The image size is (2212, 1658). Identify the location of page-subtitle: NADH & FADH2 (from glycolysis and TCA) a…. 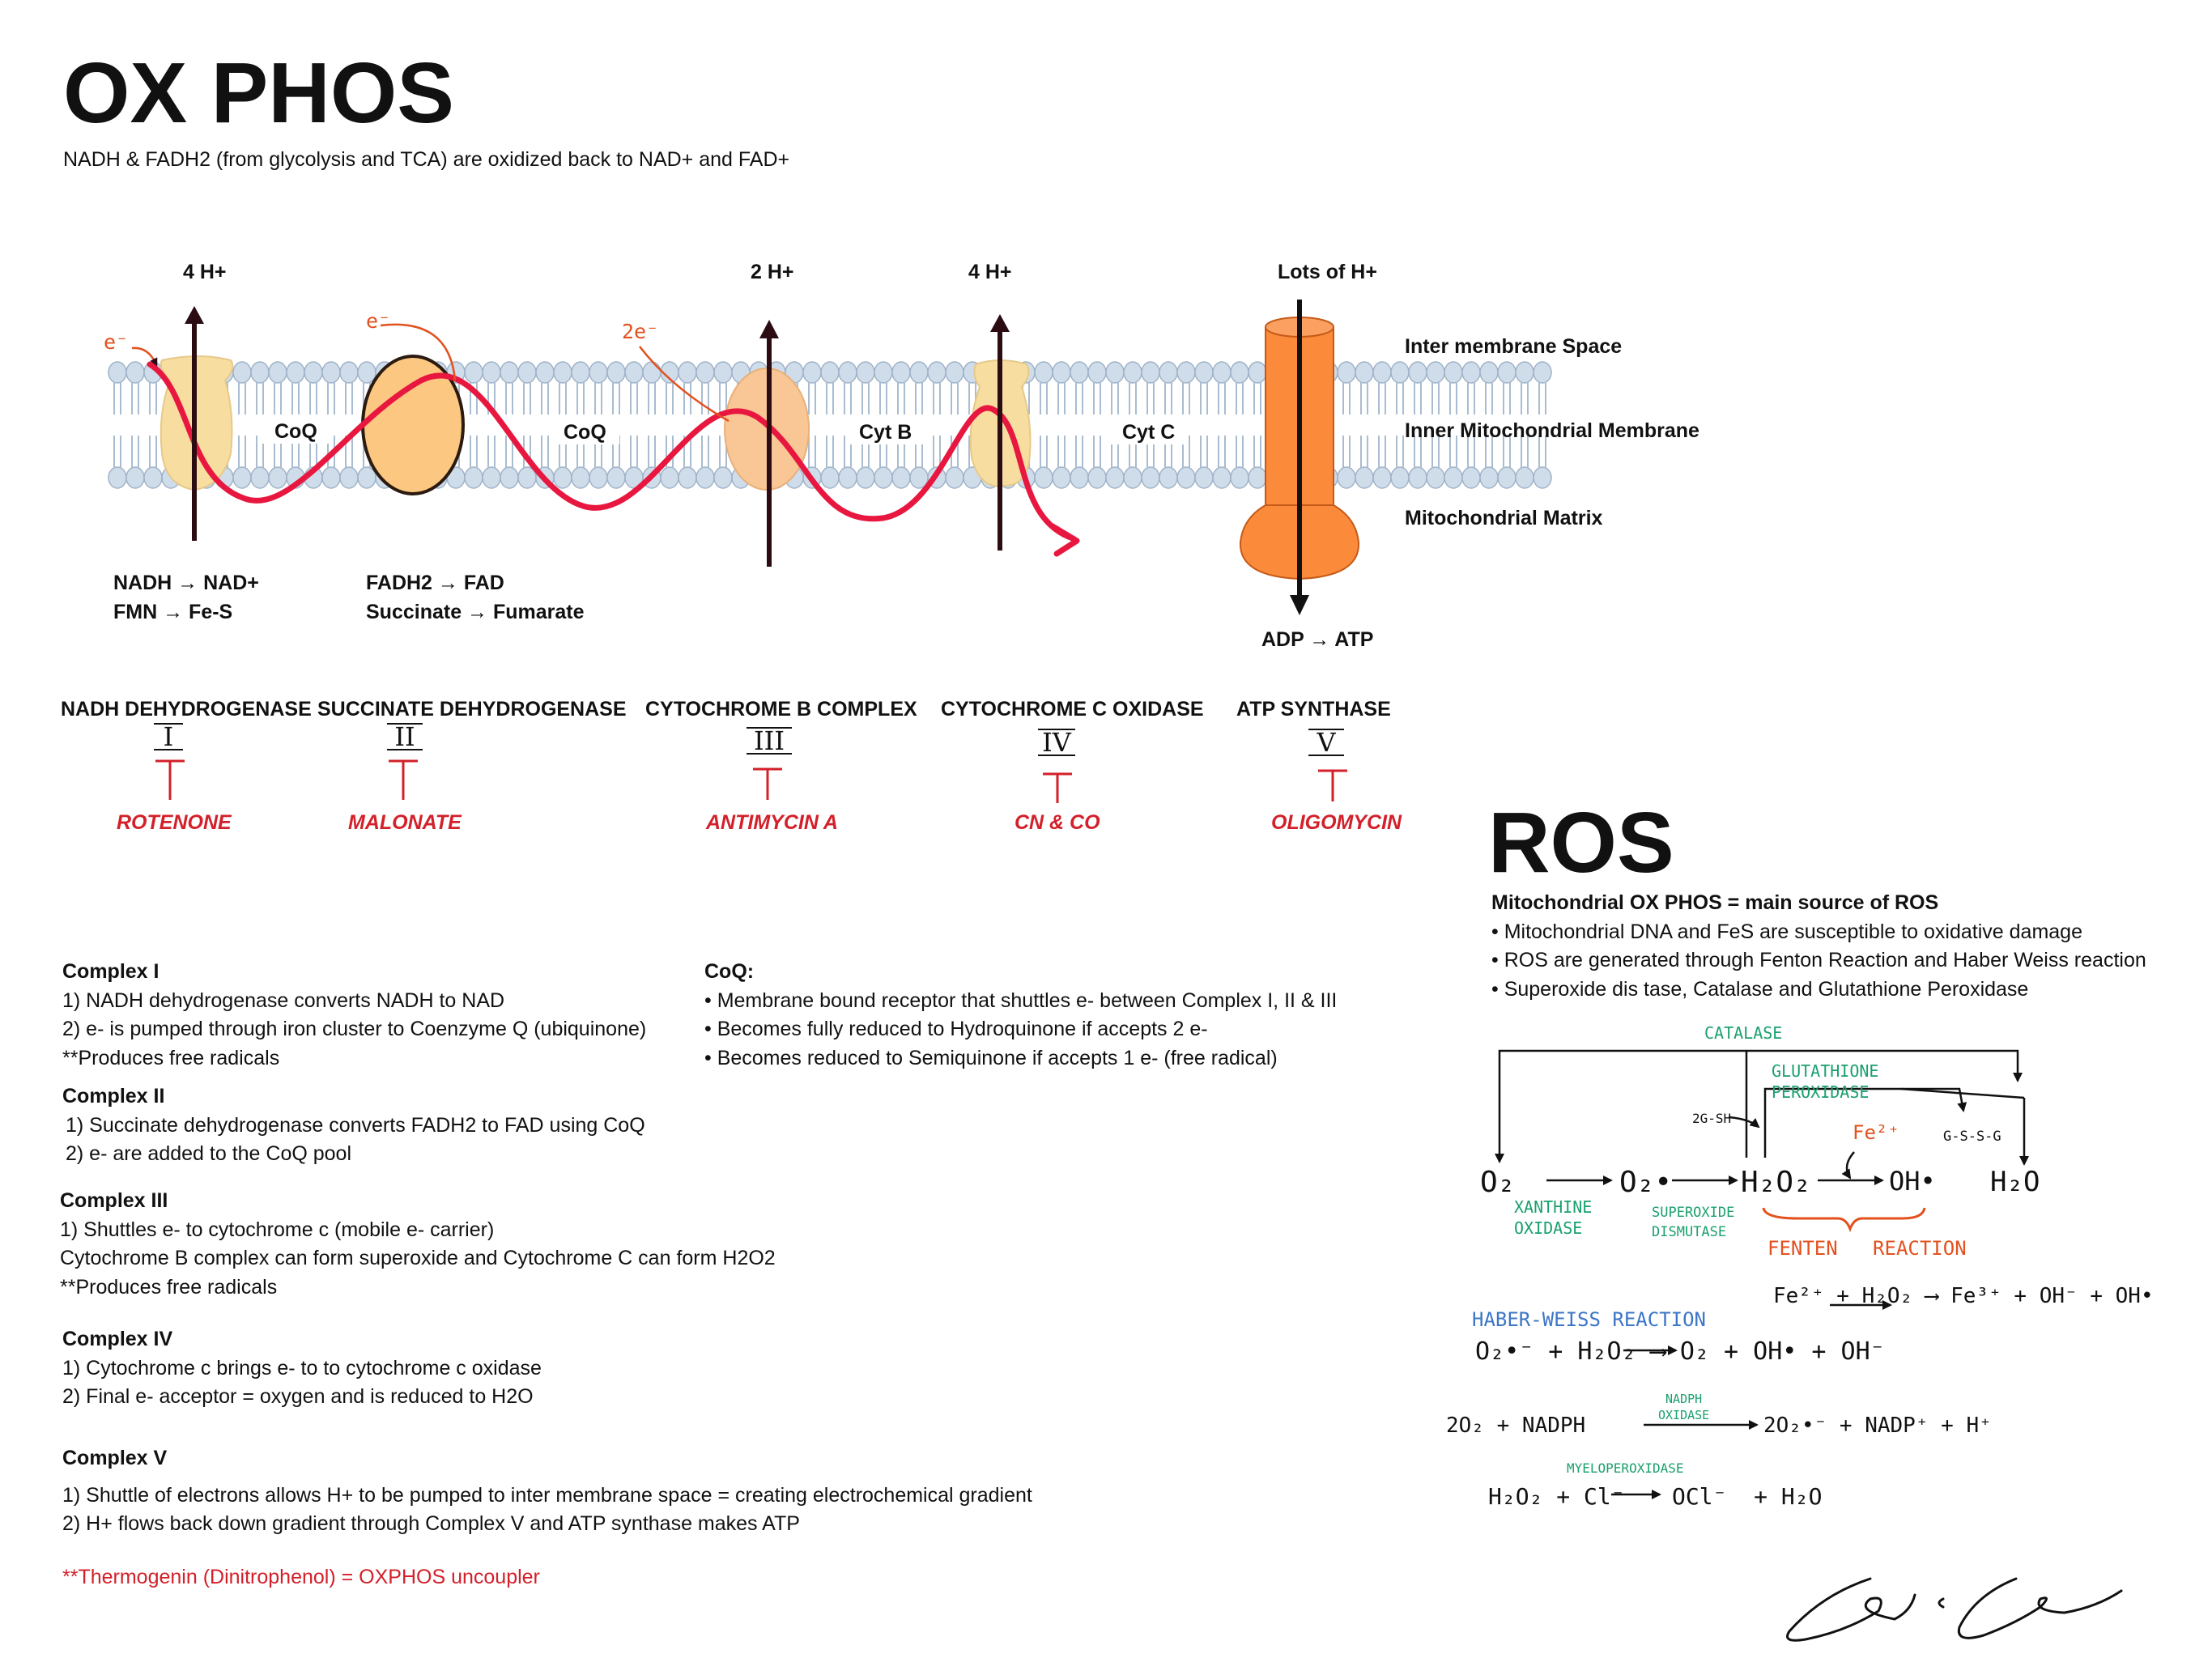
(426, 159).